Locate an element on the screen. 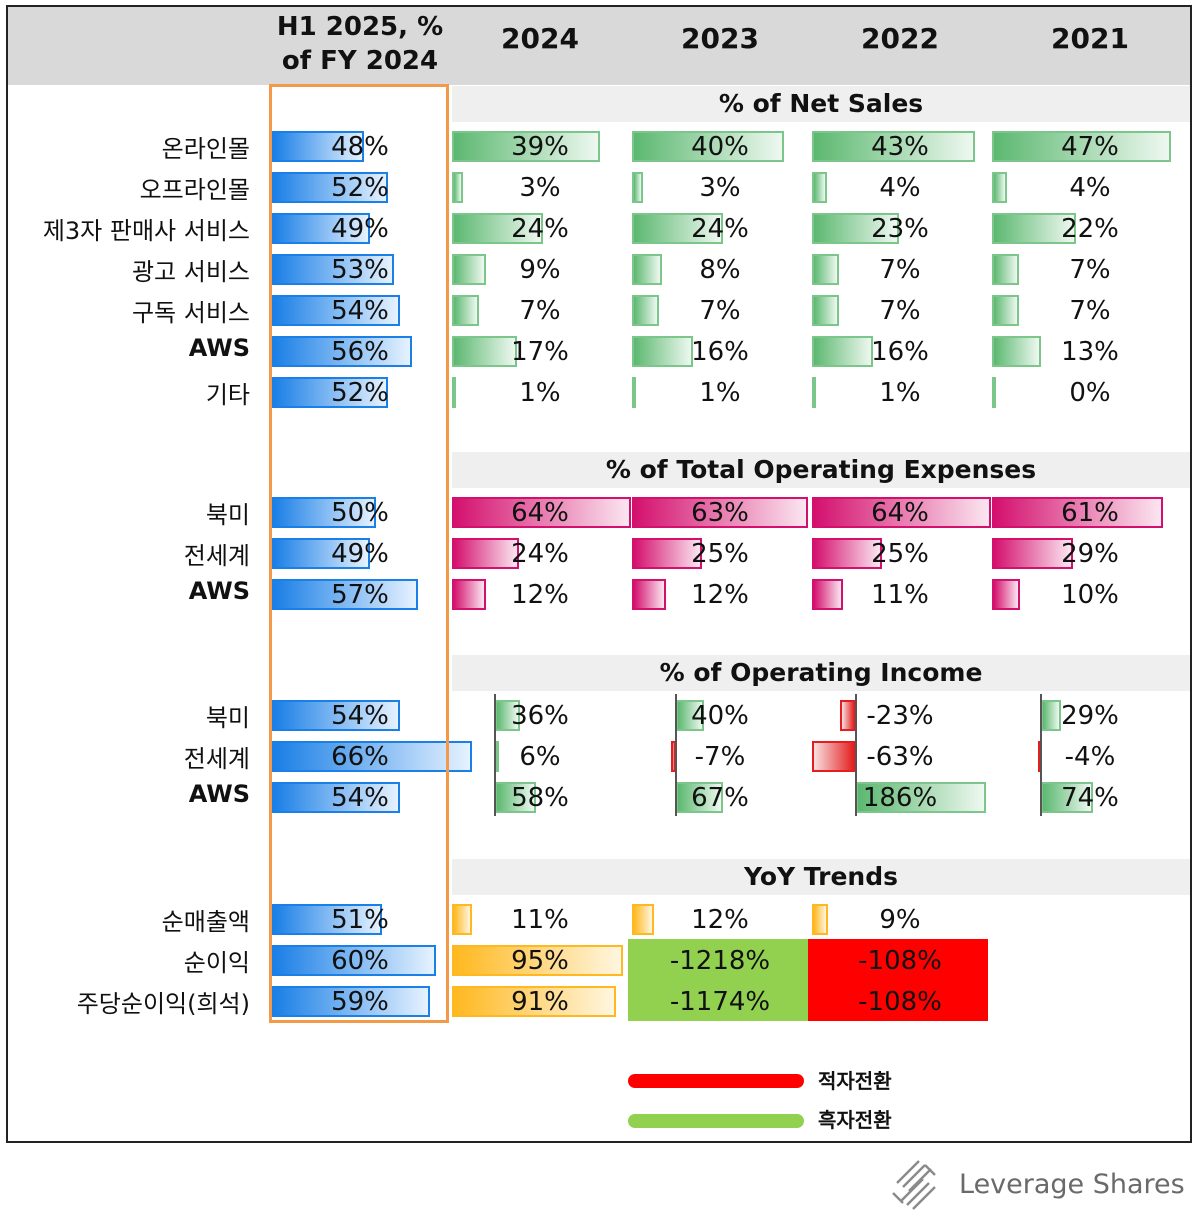  value-2-0-1: 40% is located at coordinates (720, 716).